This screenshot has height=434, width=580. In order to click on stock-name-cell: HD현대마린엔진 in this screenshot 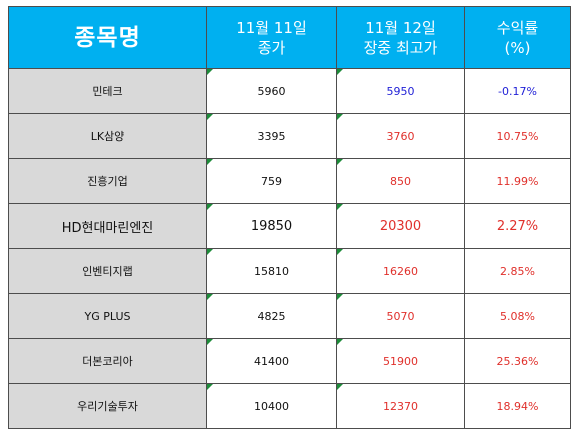, I will do `click(107, 226)`.